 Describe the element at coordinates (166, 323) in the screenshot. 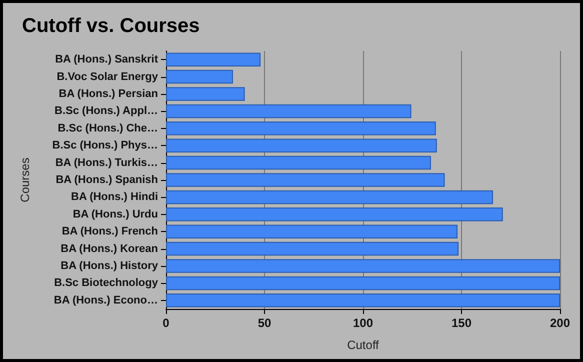

I see `x-tick-label: 0` at that location.